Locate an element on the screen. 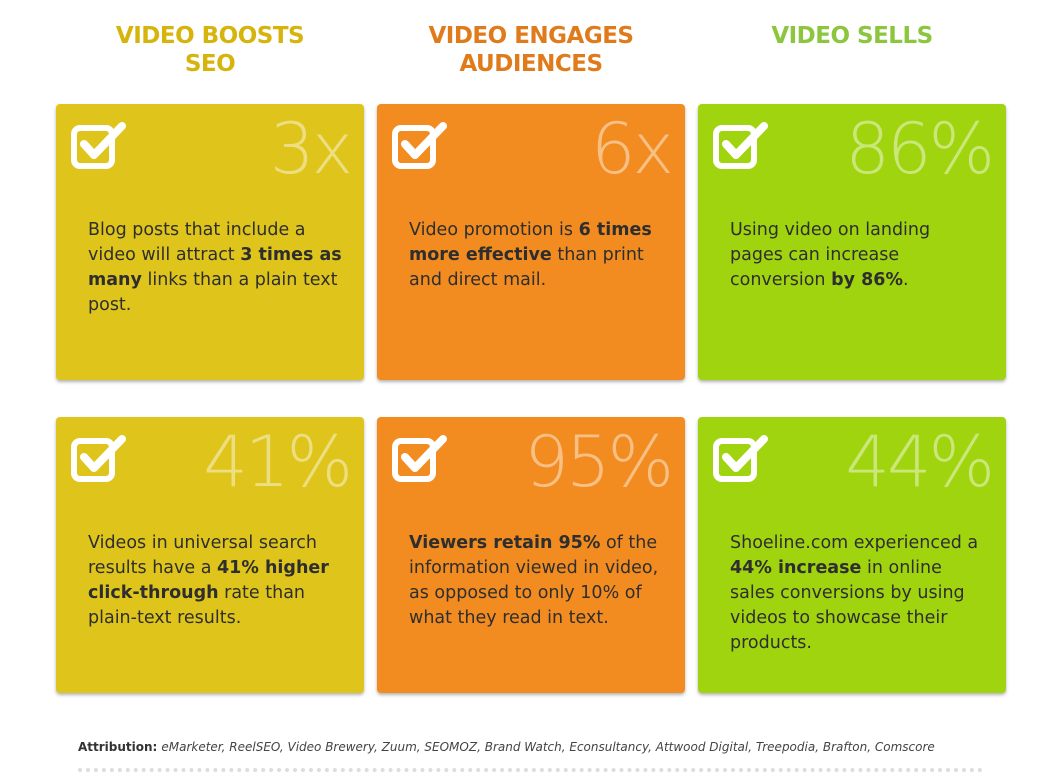 This screenshot has height=780, width=1054. bold-text: 6 times more effective is located at coordinates (530, 242).